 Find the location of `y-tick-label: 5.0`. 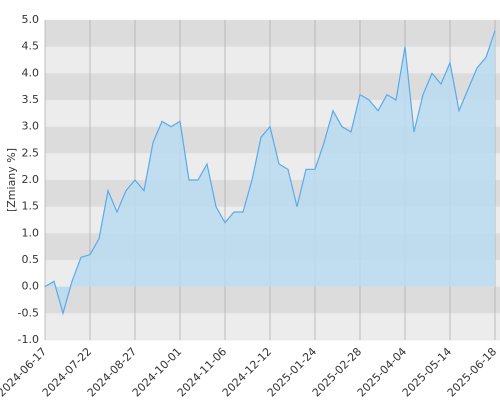

y-tick-label: 5.0 is located at coordinates (31, 19).